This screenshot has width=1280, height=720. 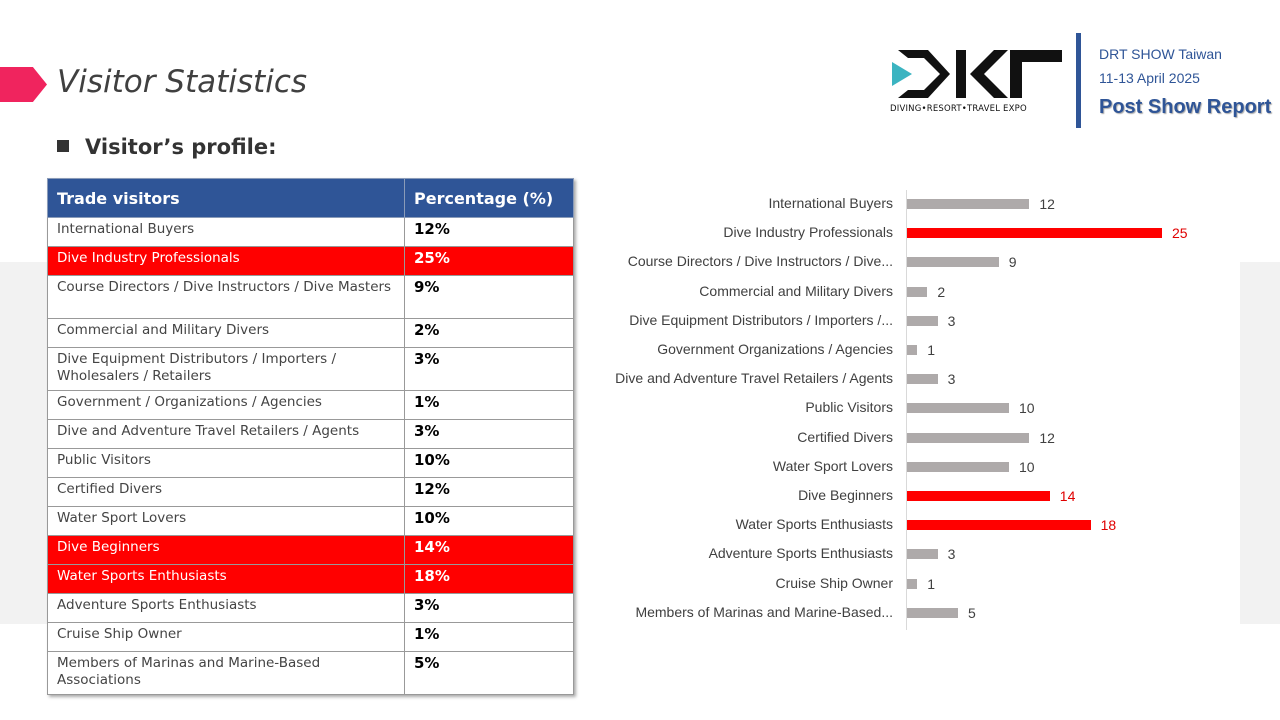 What do you see at coordinates (489, 333) in the screenshot?
I see `row-percentage: 2%` at bounding box center [489, 333].